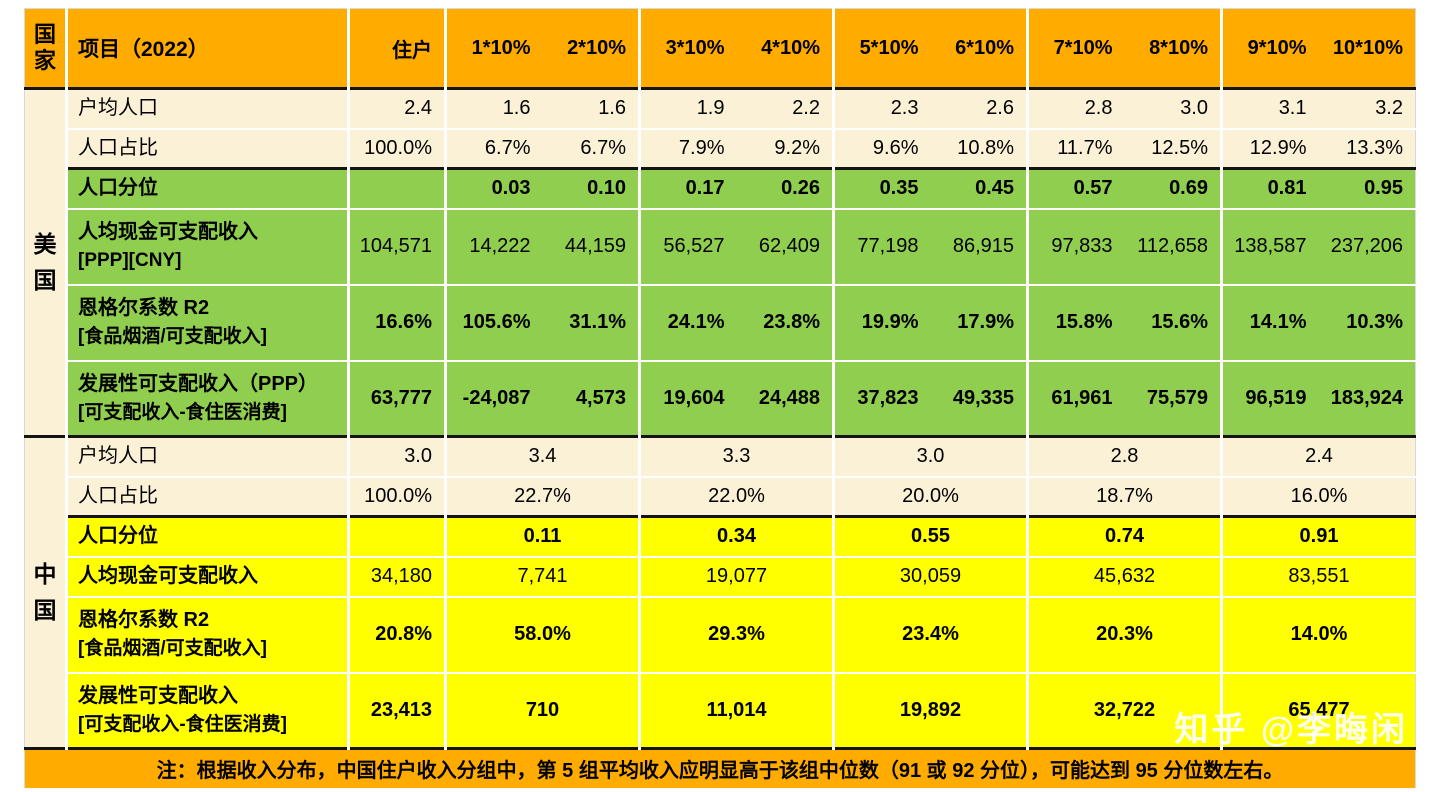  Describe the element at coordinates (688, 323) in the screenshot. I see `data-cell: 24.1%` at that location.